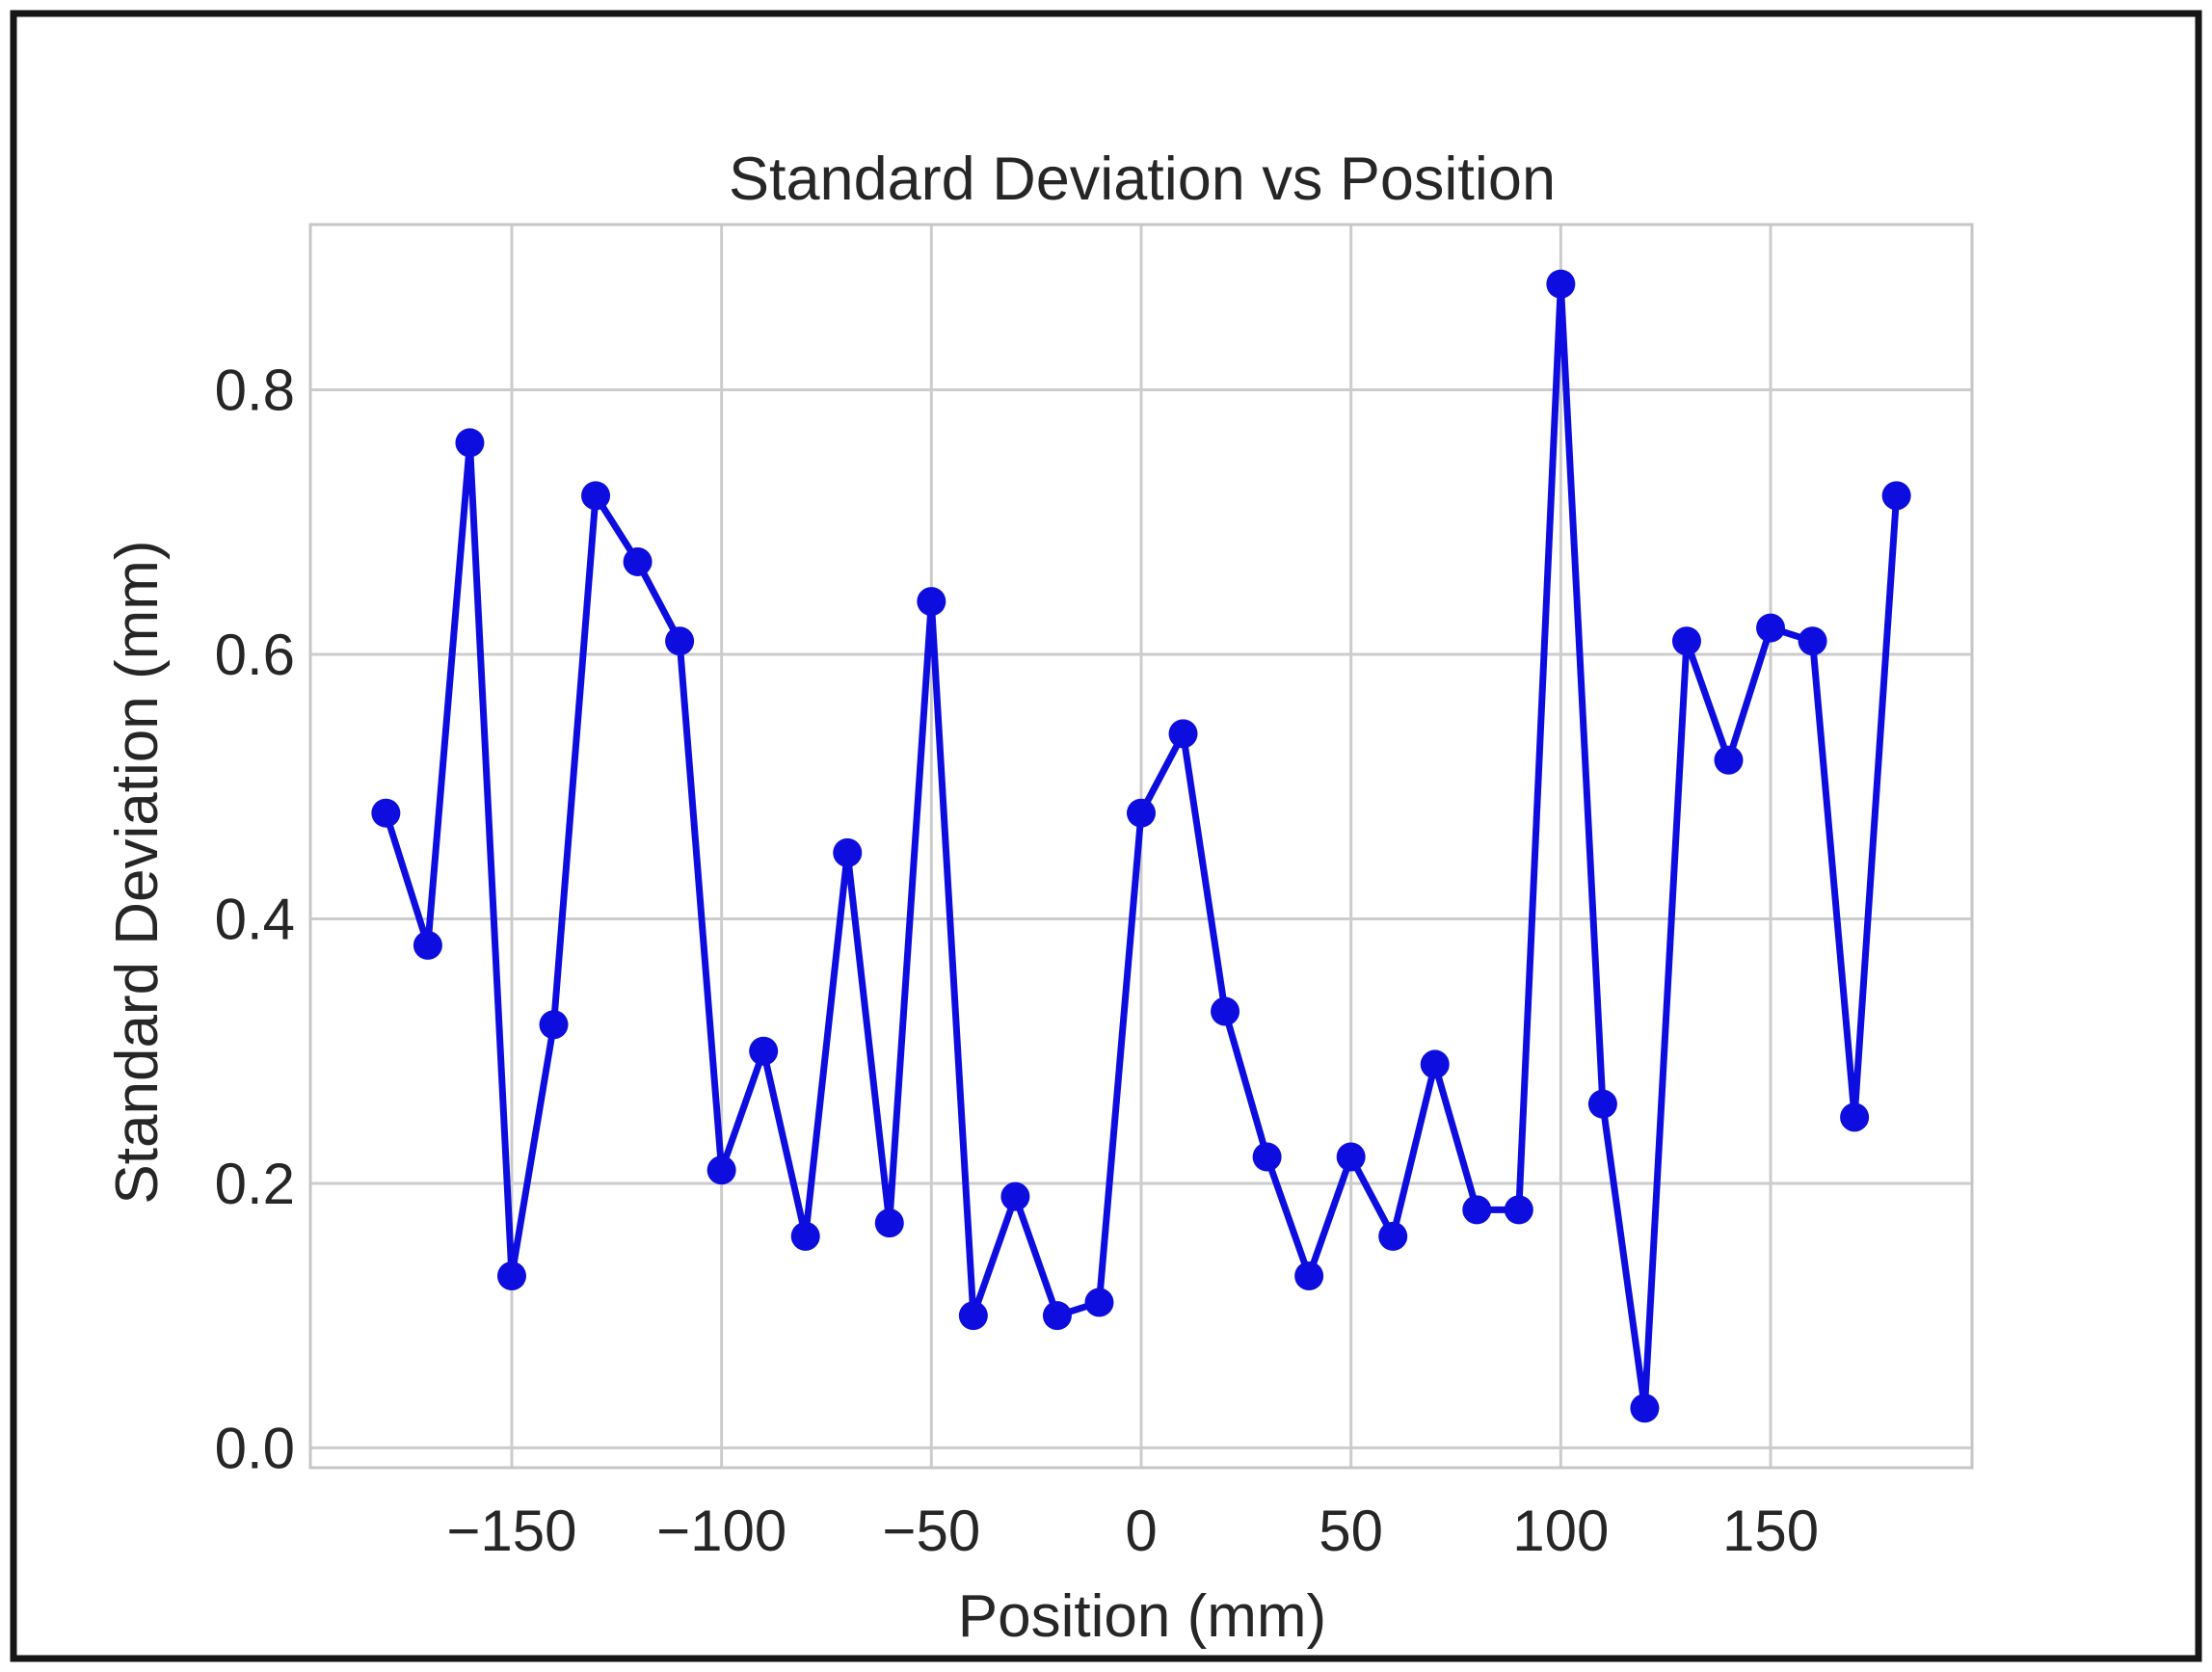 This screenshot has width=2212, height=1672. Describe the element at coordinates (255, 1184) in the screenshot. I see `y-tick-0.2: 0.2` at that location.